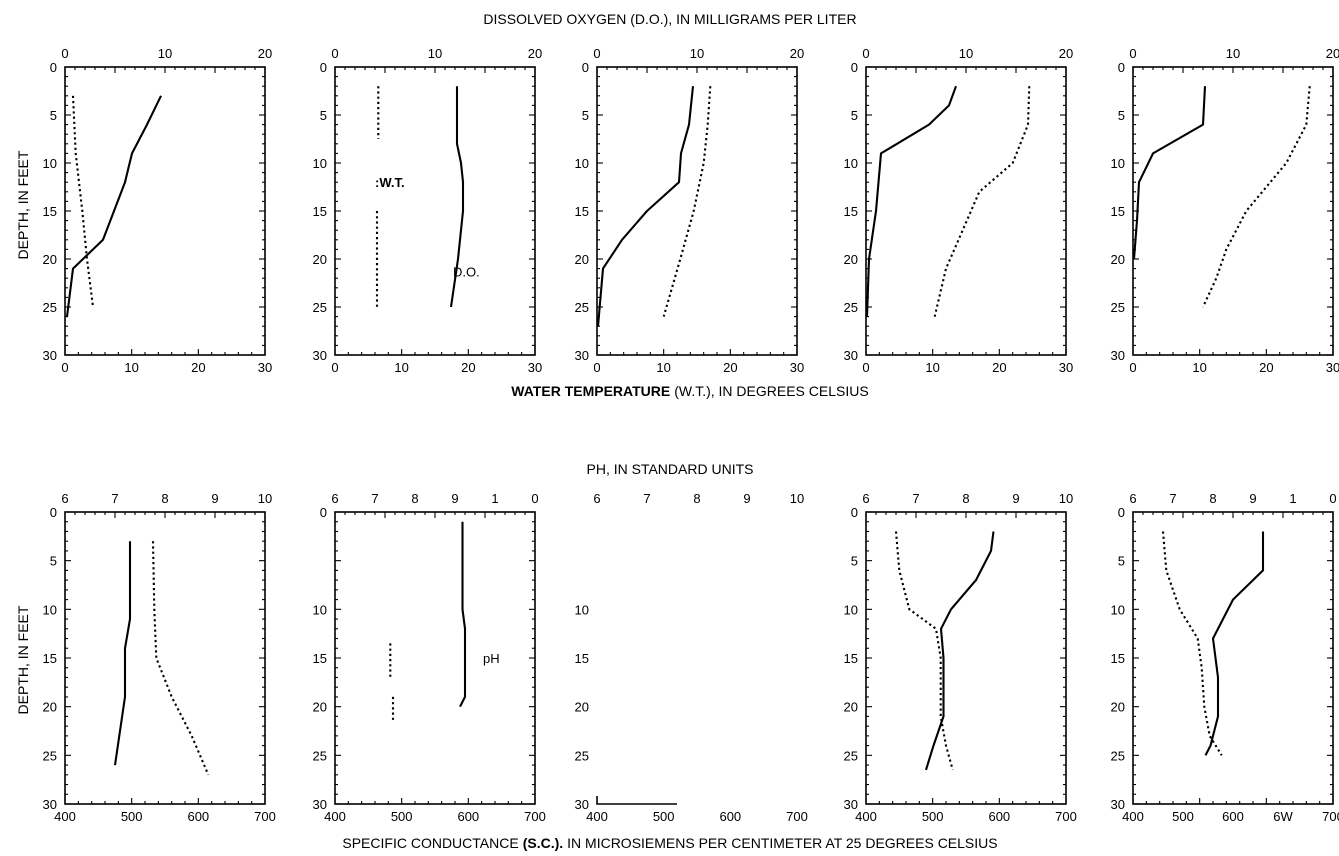 The width and height of the screenshot is (1339, 856). What do you see at coordinates (1332, 53) in the screenshot?
I see `top-tick-label: 20` at bounding box center [1332, 53].